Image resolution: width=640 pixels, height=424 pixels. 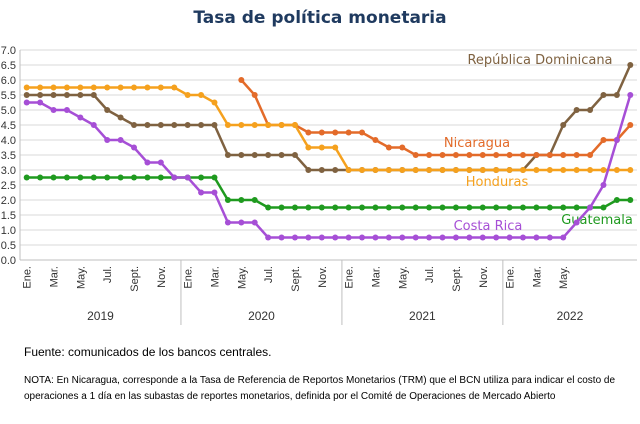 What do you see at coordinates (570, 316) in the screenshot?
I see `year-label: 2022` at bounding box center [570, 316].